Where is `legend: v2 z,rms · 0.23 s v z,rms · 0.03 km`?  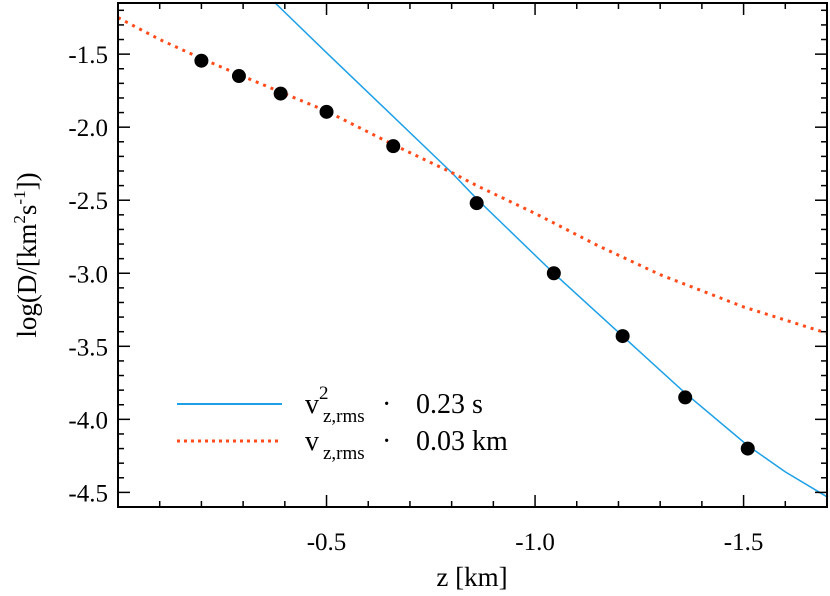 legend: v2 z,rms · 0.23 s v z,rms · 0.03 km is located at coordinates (342, 423).